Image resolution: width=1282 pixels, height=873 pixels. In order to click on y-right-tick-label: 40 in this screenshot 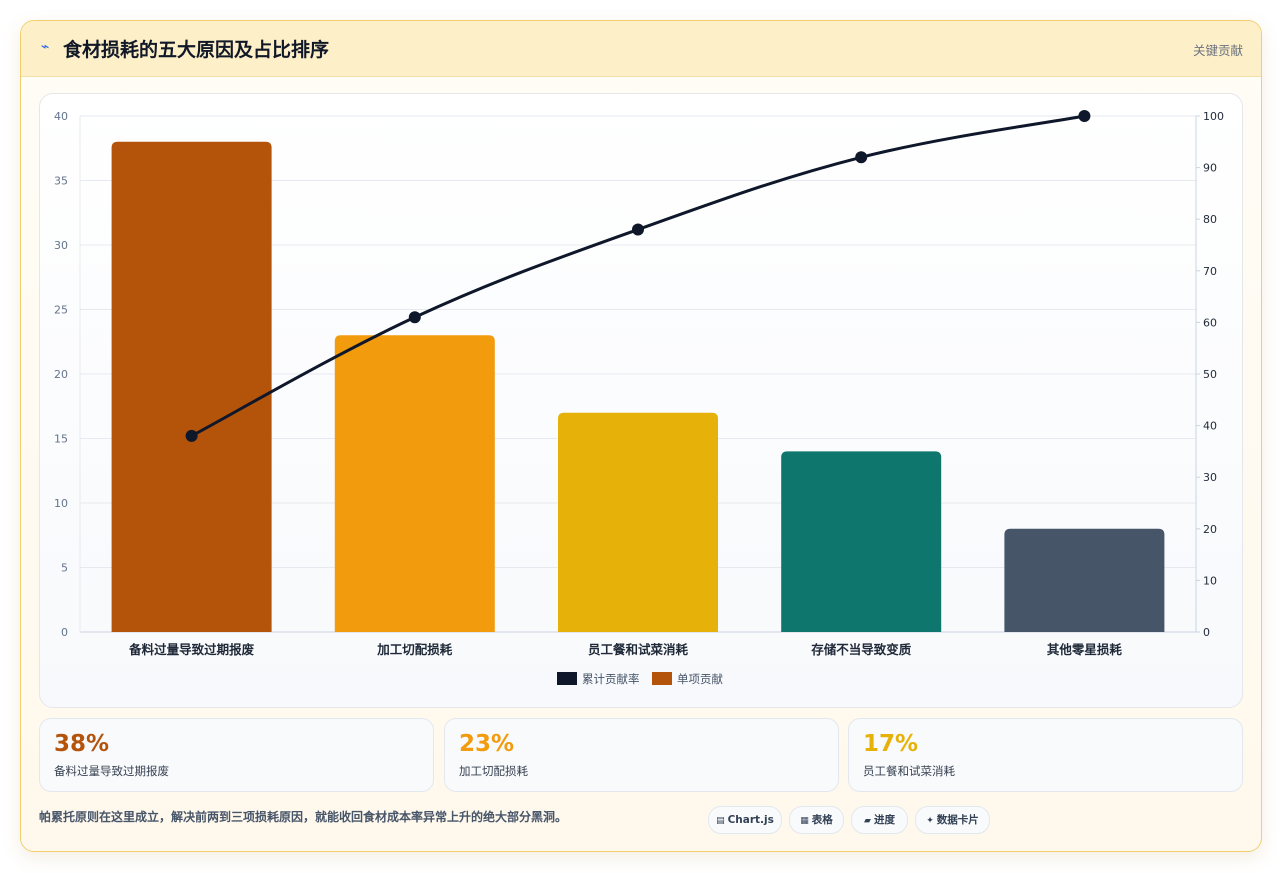, I will do `click(1210, 426)`.